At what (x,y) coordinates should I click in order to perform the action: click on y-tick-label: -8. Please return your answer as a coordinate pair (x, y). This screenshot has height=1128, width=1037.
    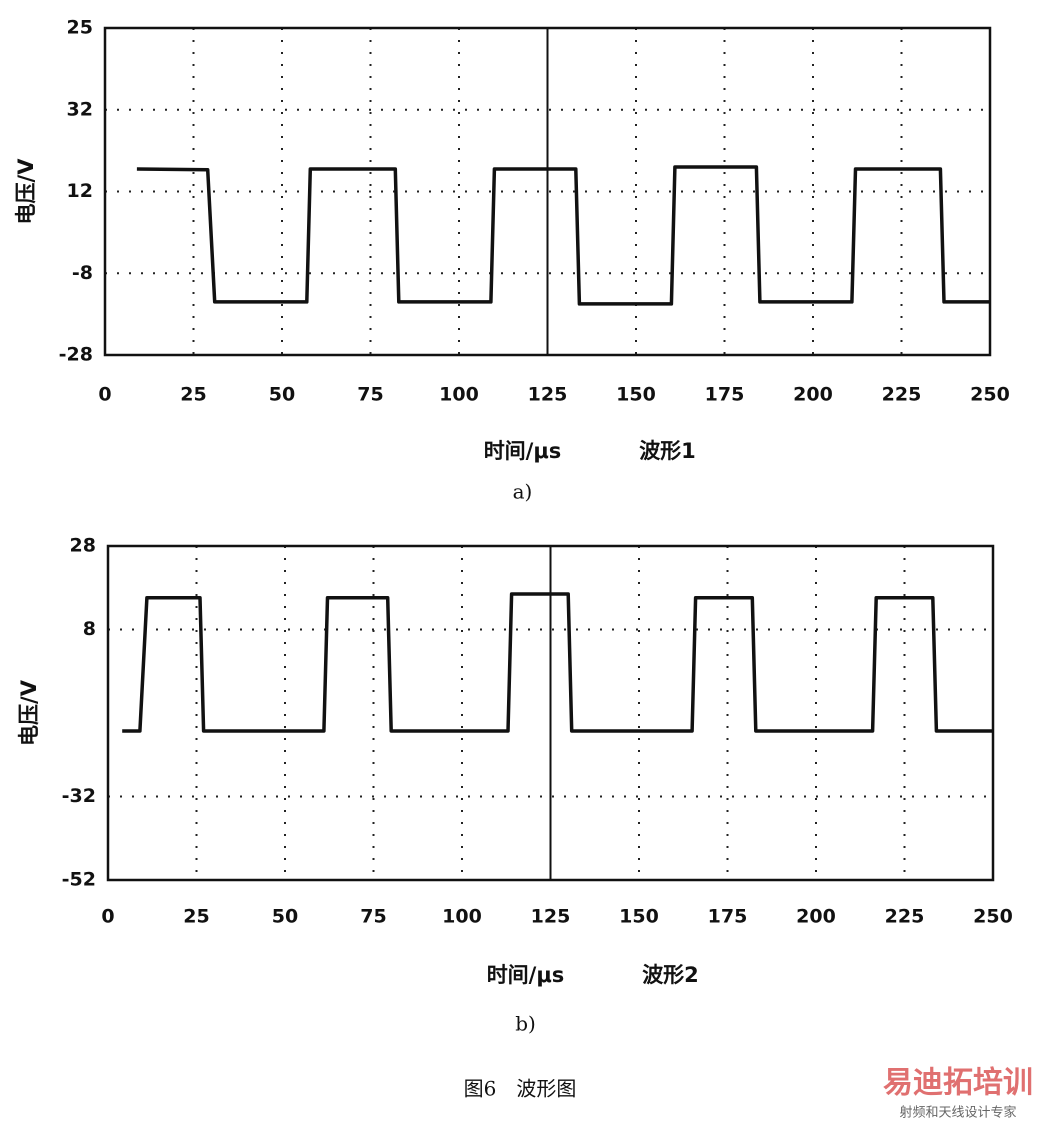
    Looking at the image, I should click on (82, 273).